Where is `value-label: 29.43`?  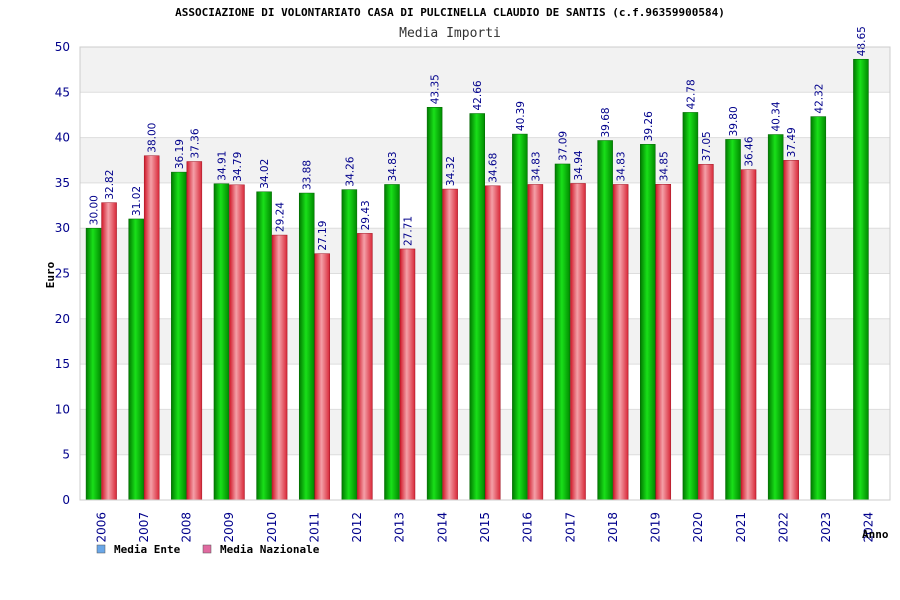 value-label: 29.43 is located at coordinates (366, 215).